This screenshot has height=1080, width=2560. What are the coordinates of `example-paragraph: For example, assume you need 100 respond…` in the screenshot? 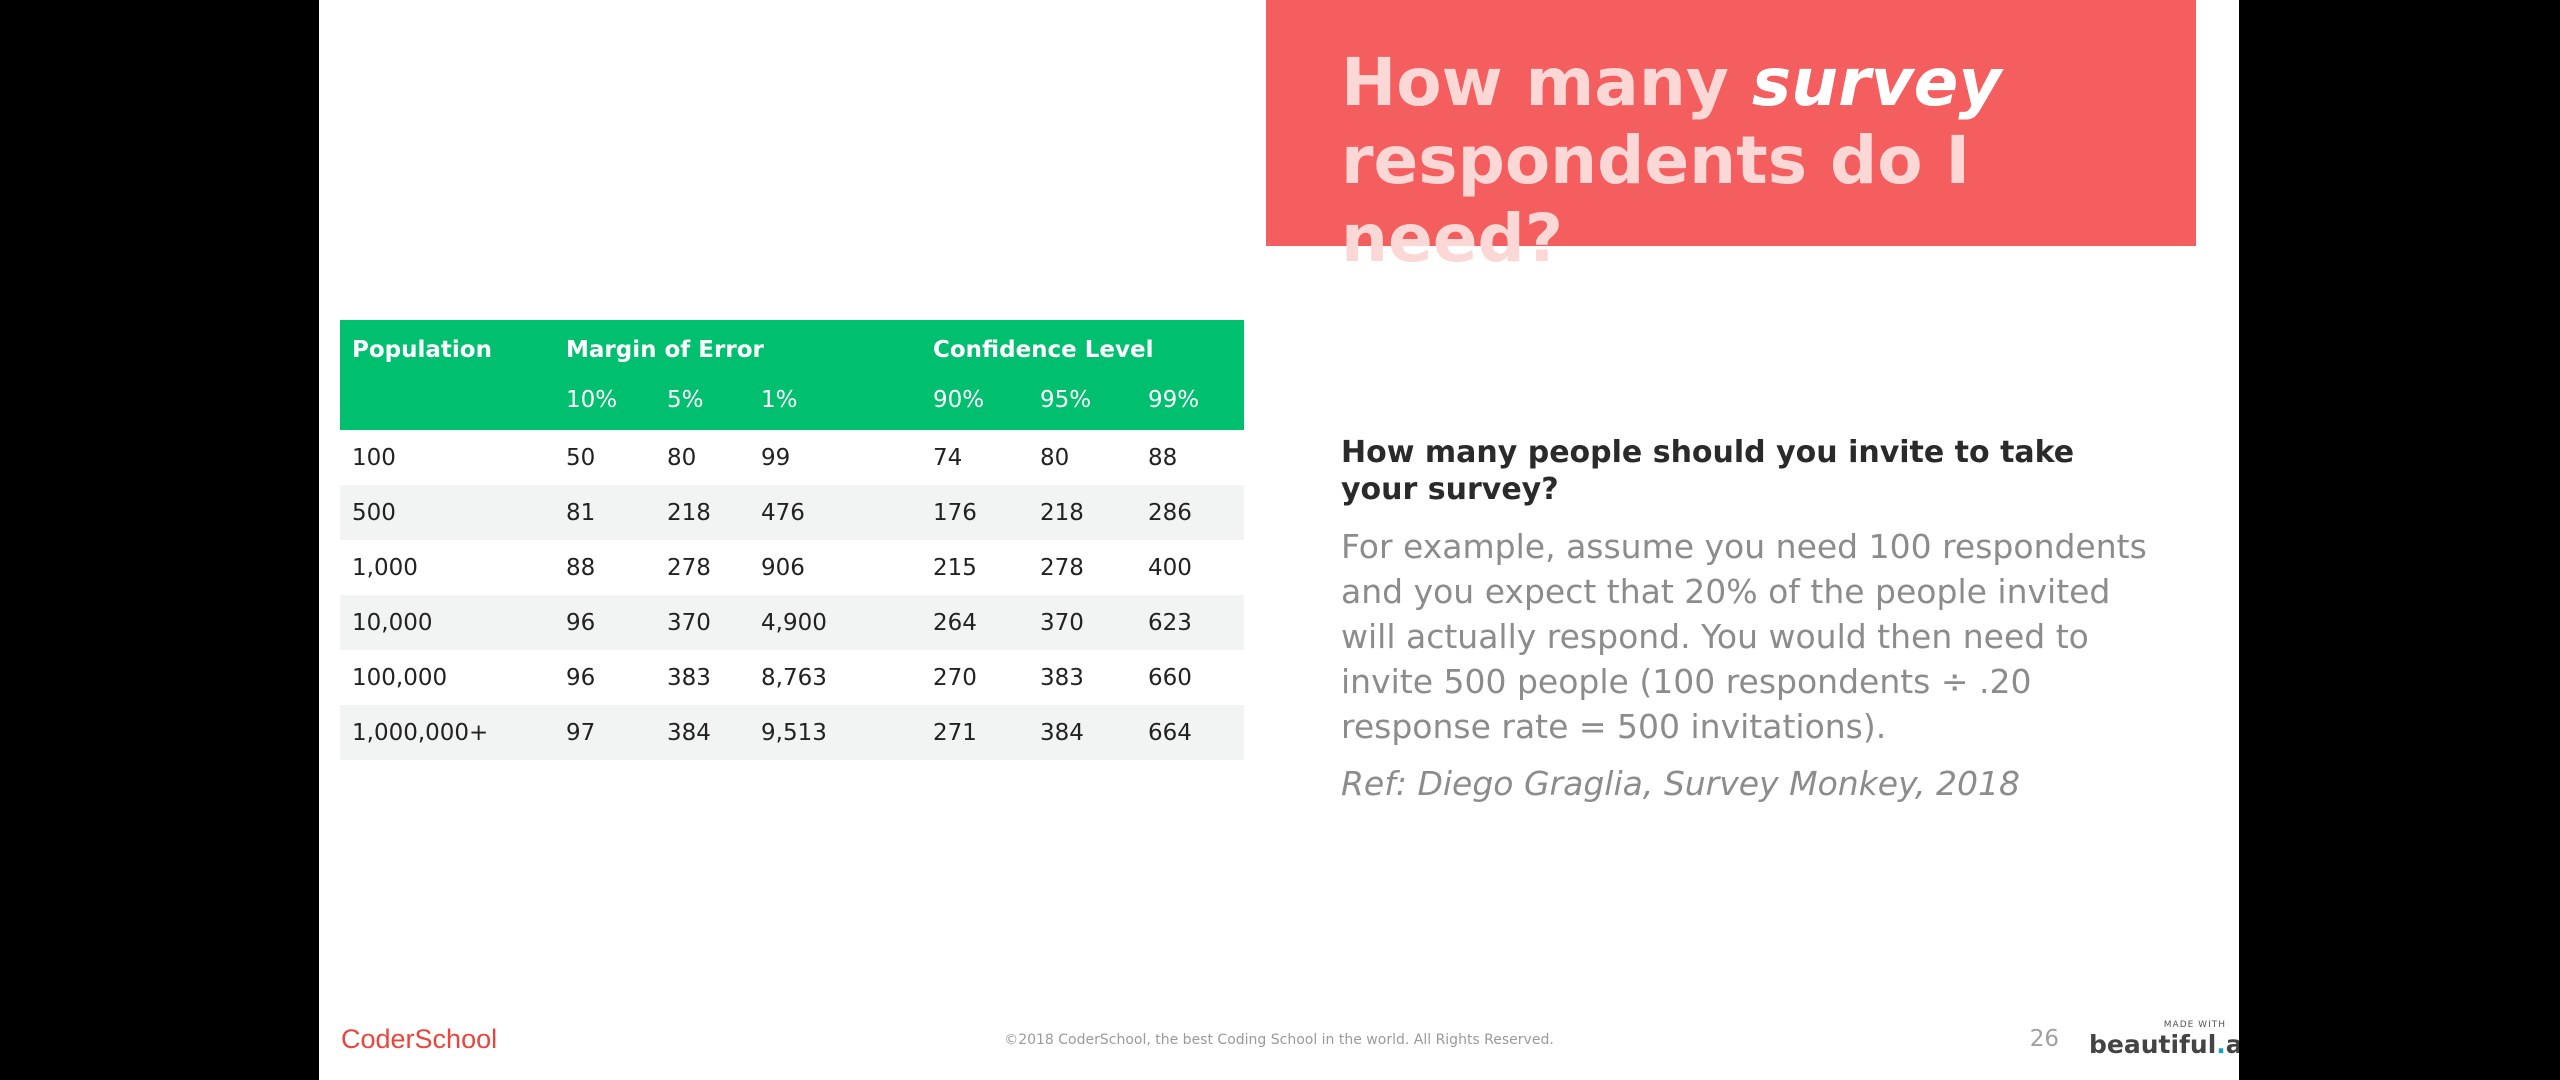 It's located at (1744, 636).